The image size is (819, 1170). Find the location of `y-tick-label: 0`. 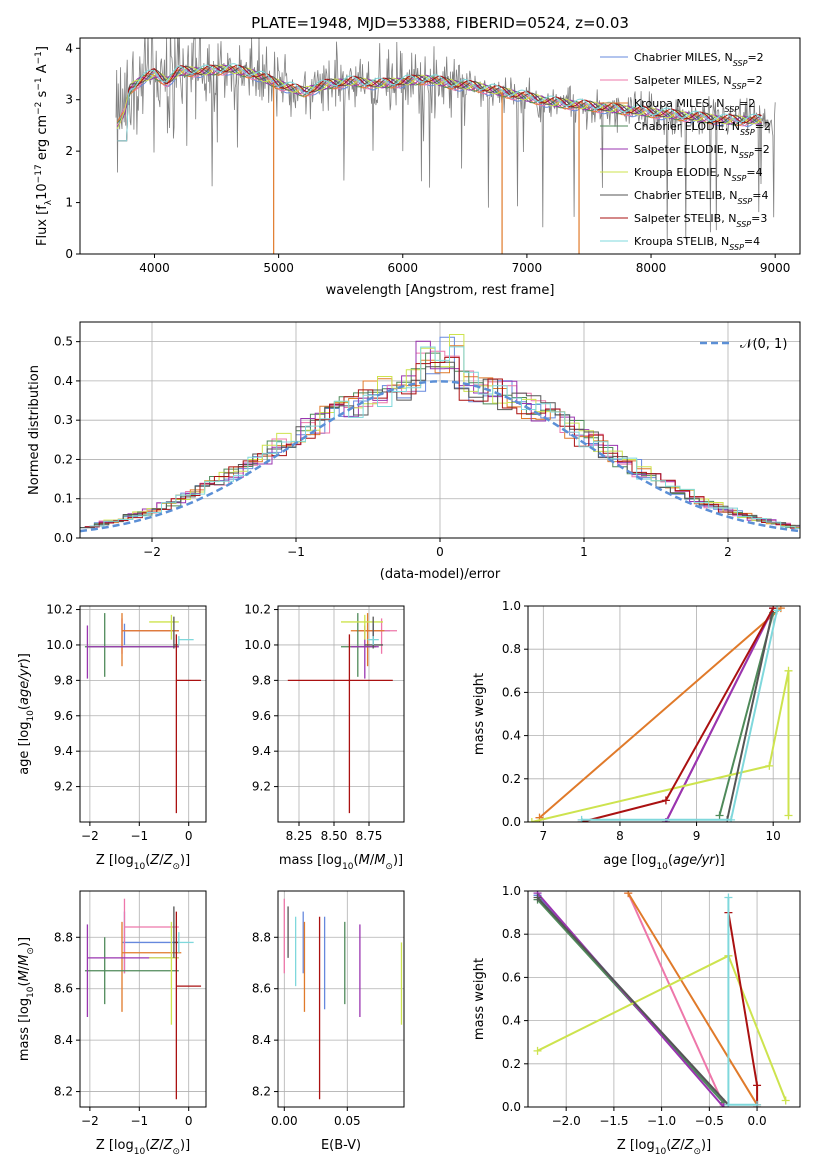

y-tick-label: 0 is located at coordinates (69, 254).